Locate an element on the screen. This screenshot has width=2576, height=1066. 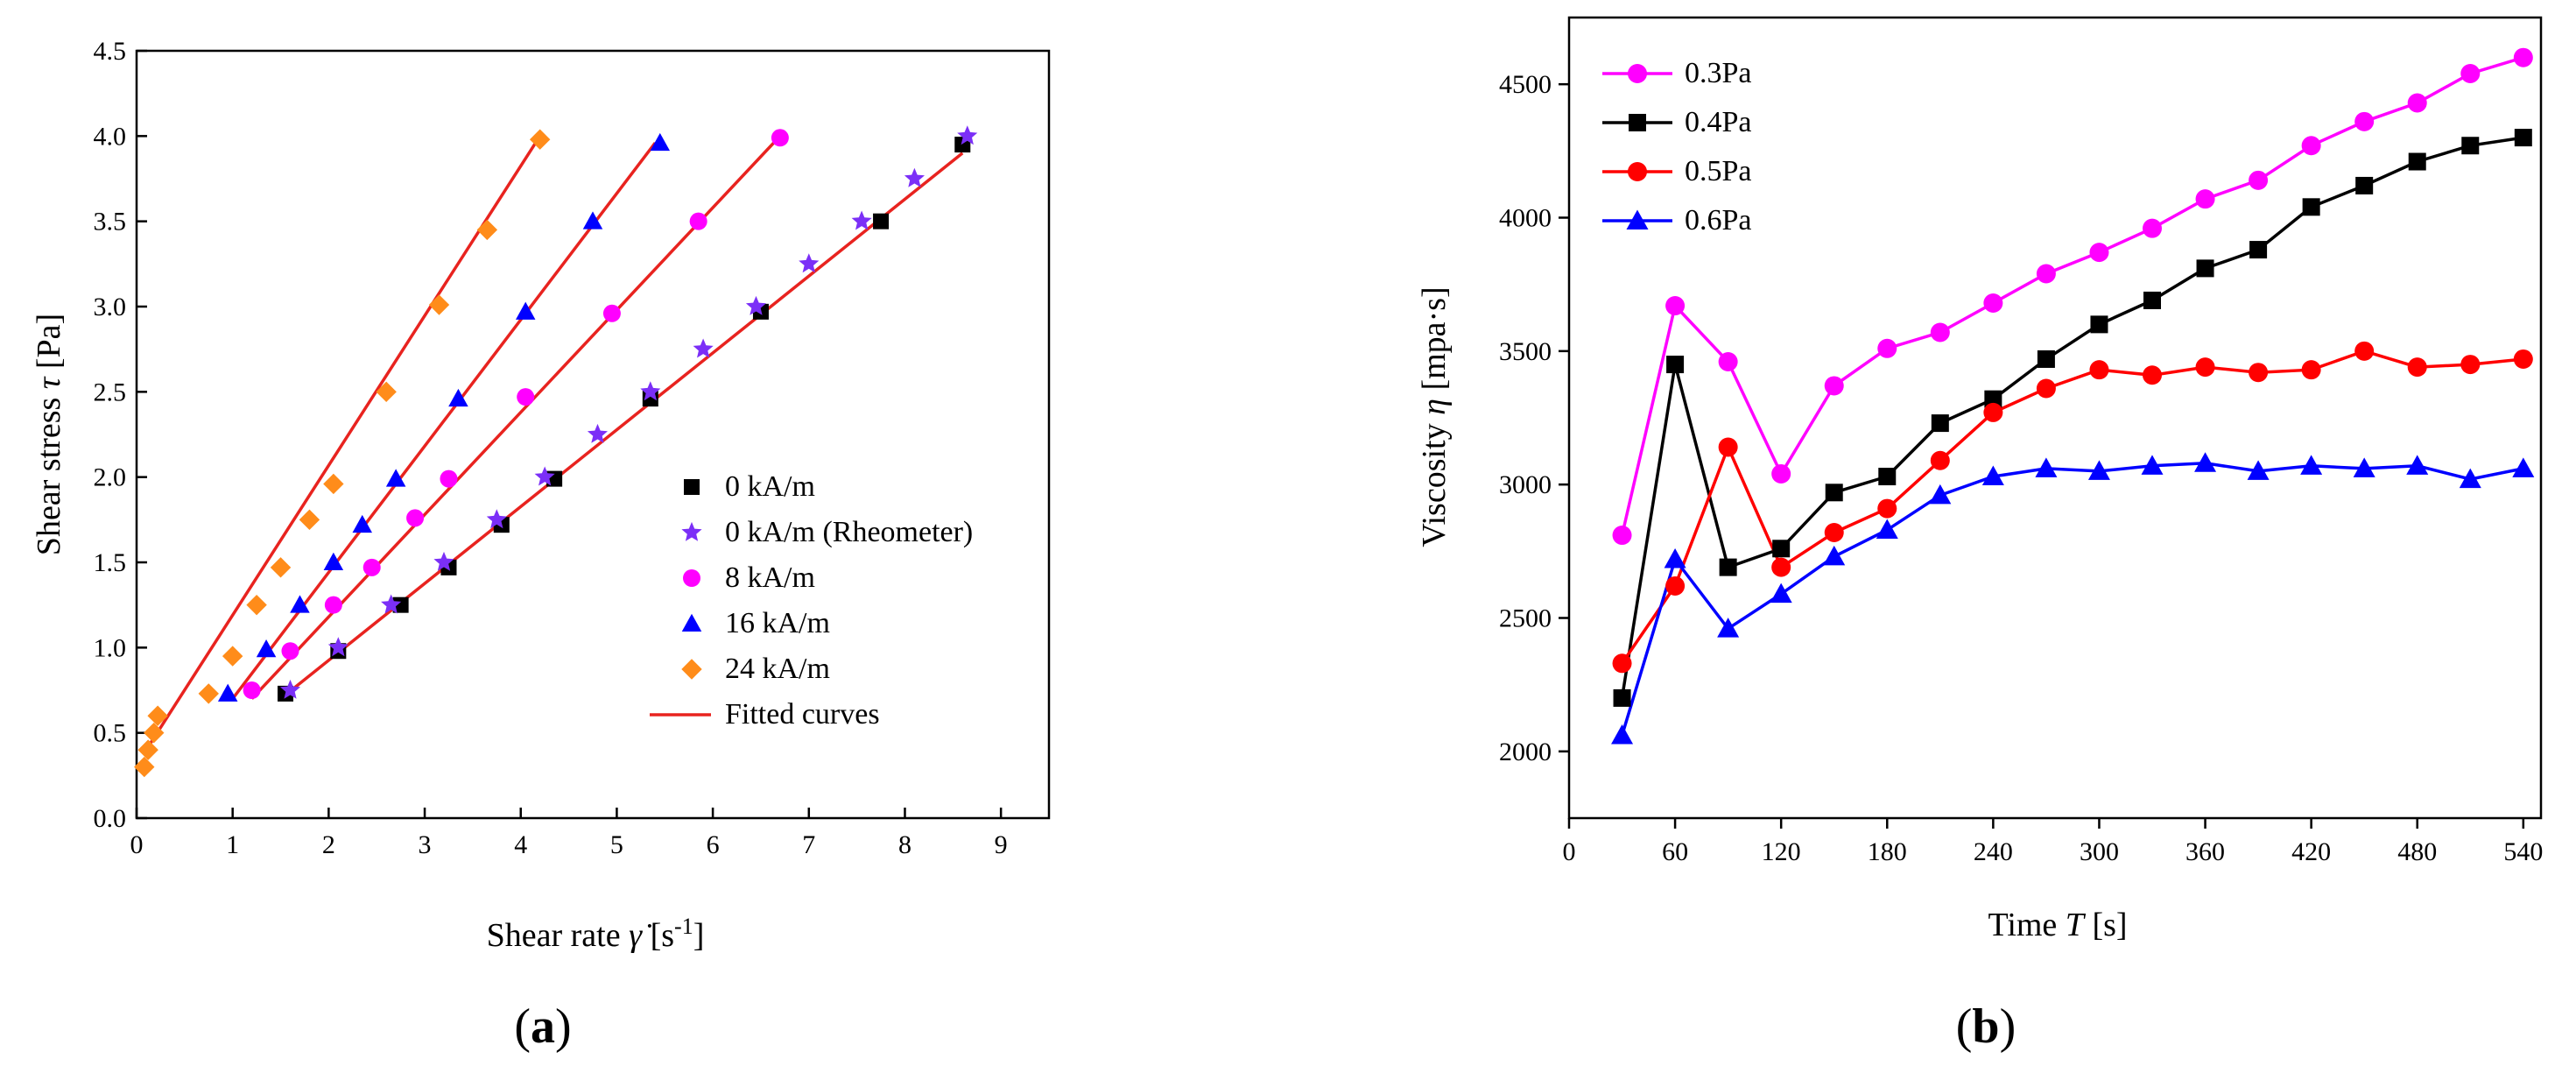
panel-a-y-tick-label: 4.5 is located at coordinates (110, 52).